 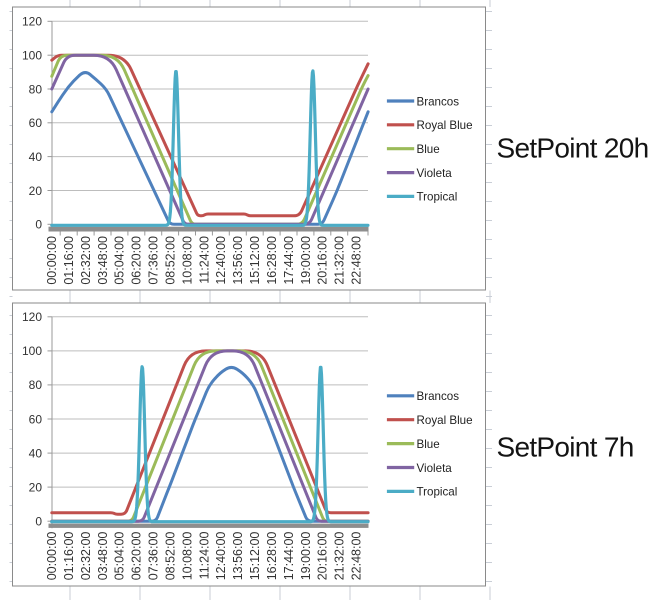 What do you see at coordinates (573, 148) in the screenshot?
I see `svg-text: SetPoint 20h` at bounding box center [573, 148].